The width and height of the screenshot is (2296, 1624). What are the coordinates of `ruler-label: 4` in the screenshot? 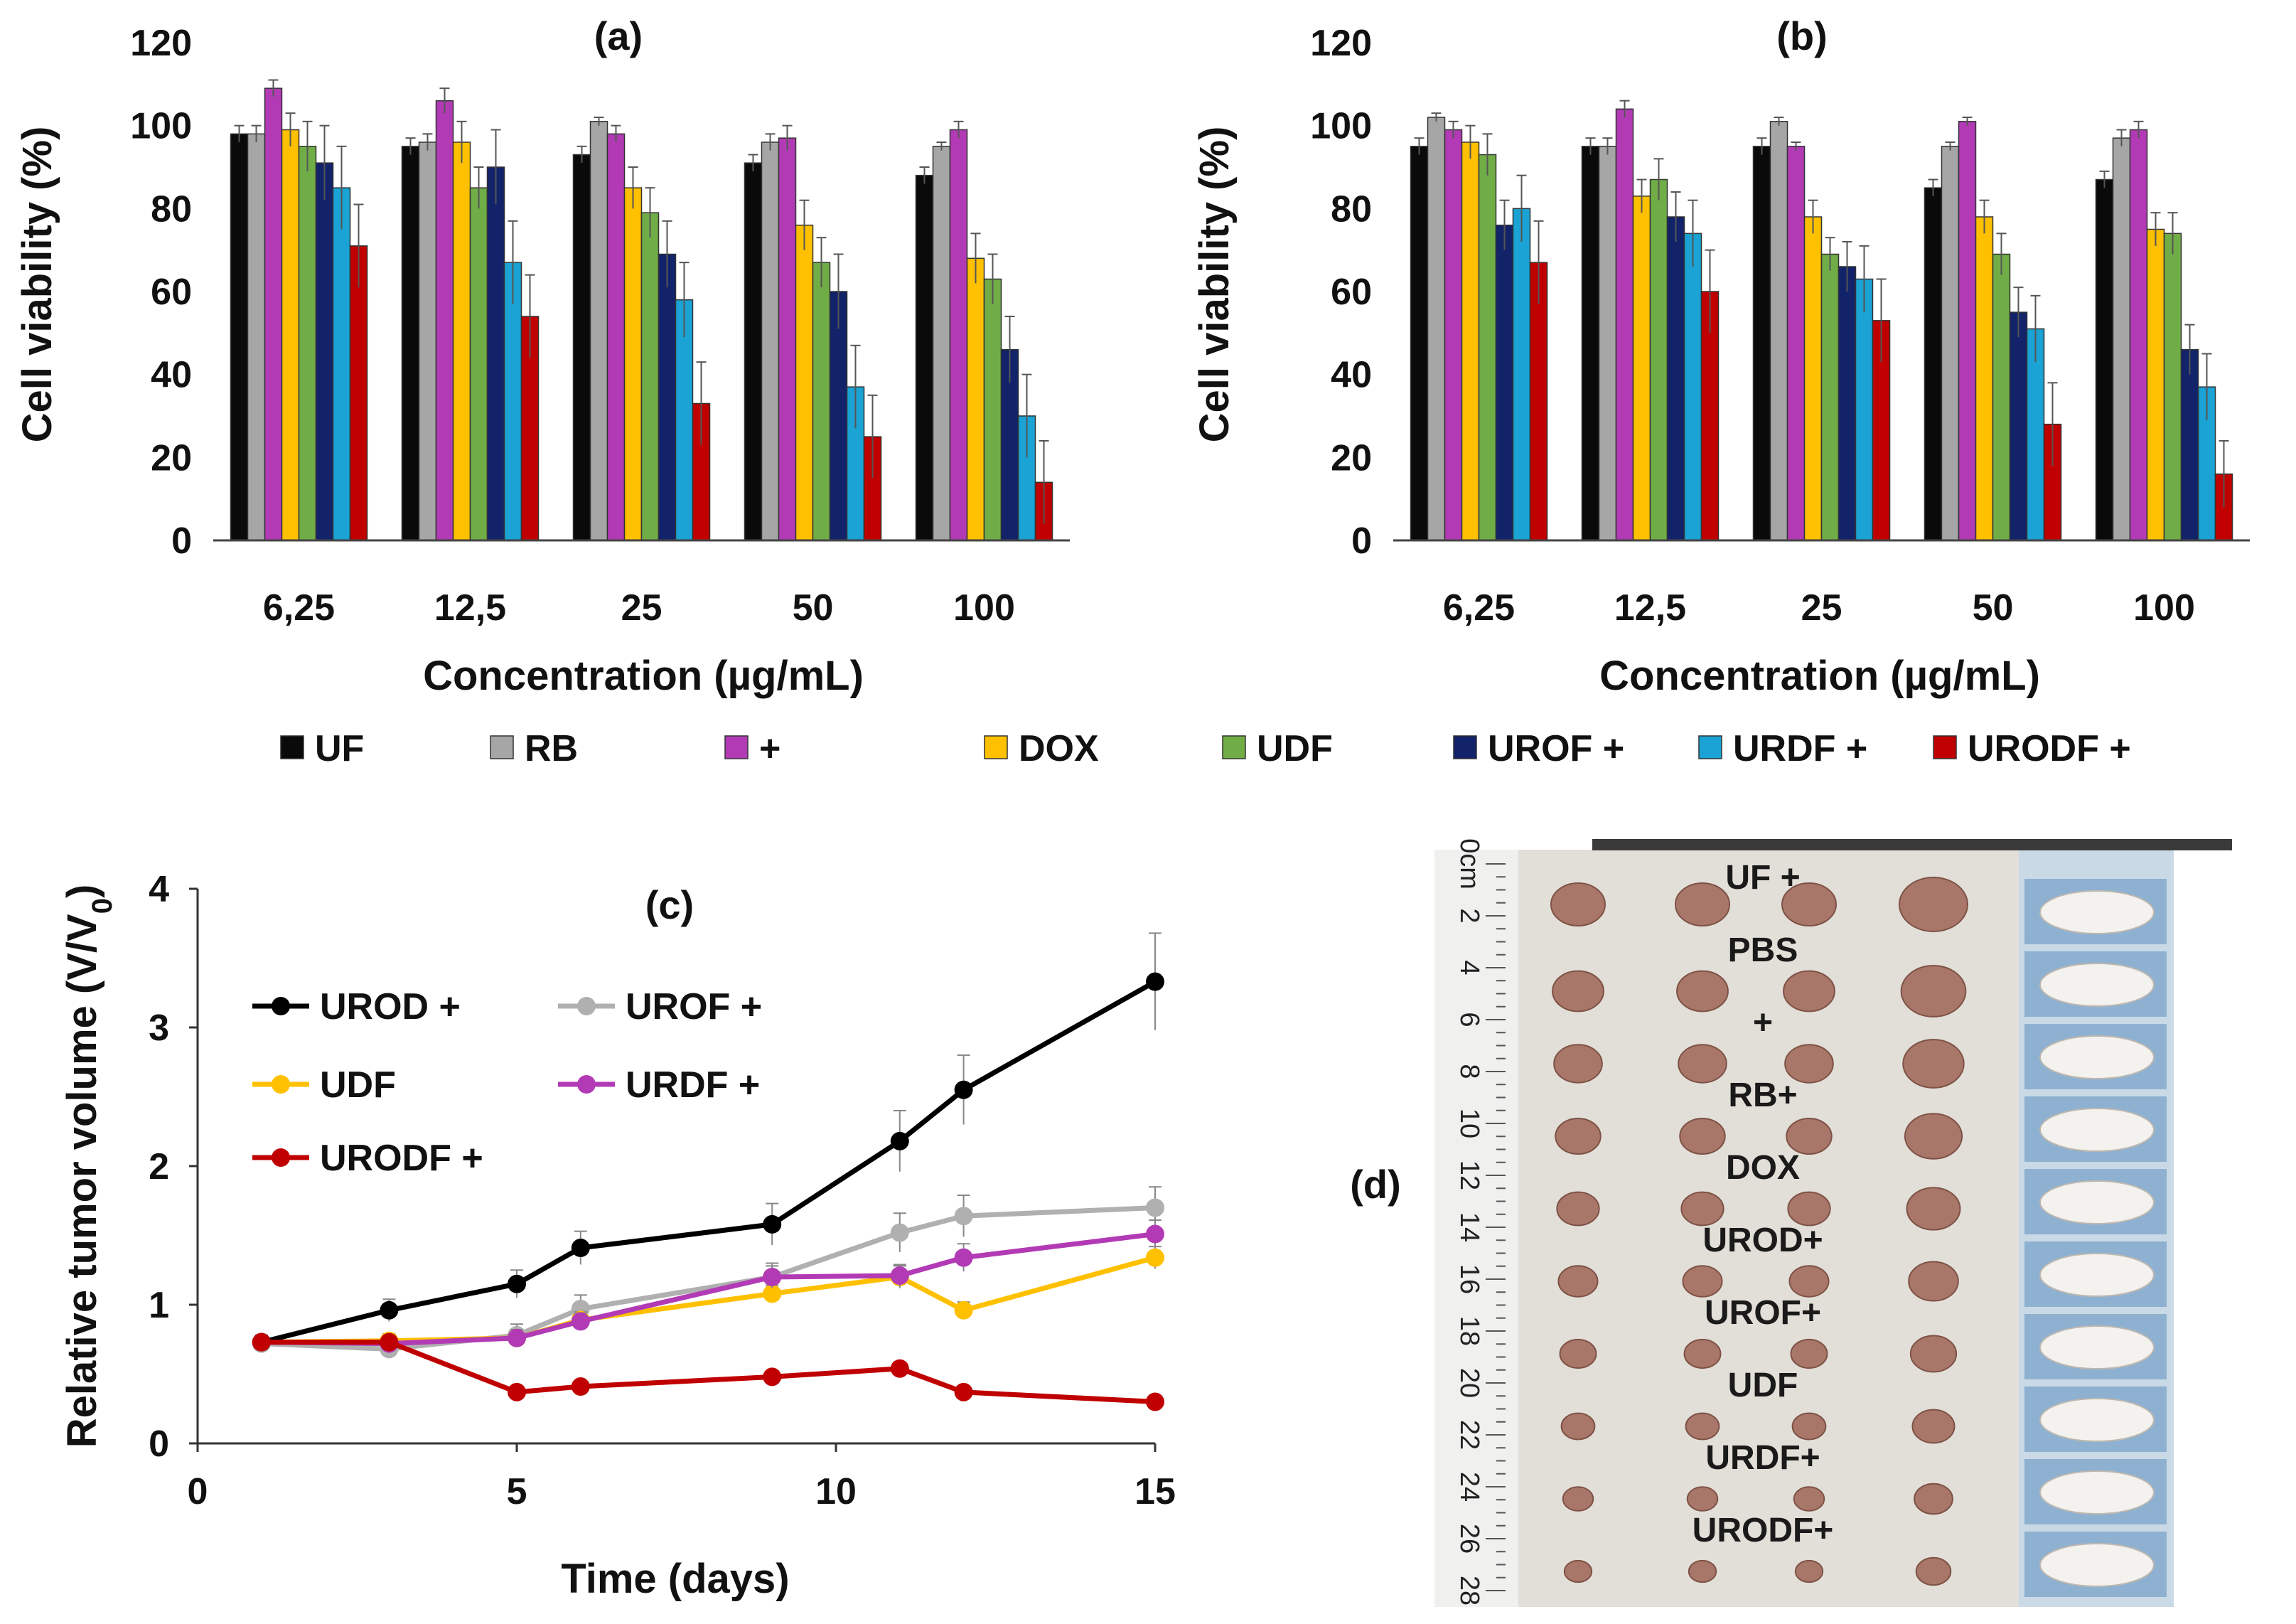 It's located at (1469, 967).